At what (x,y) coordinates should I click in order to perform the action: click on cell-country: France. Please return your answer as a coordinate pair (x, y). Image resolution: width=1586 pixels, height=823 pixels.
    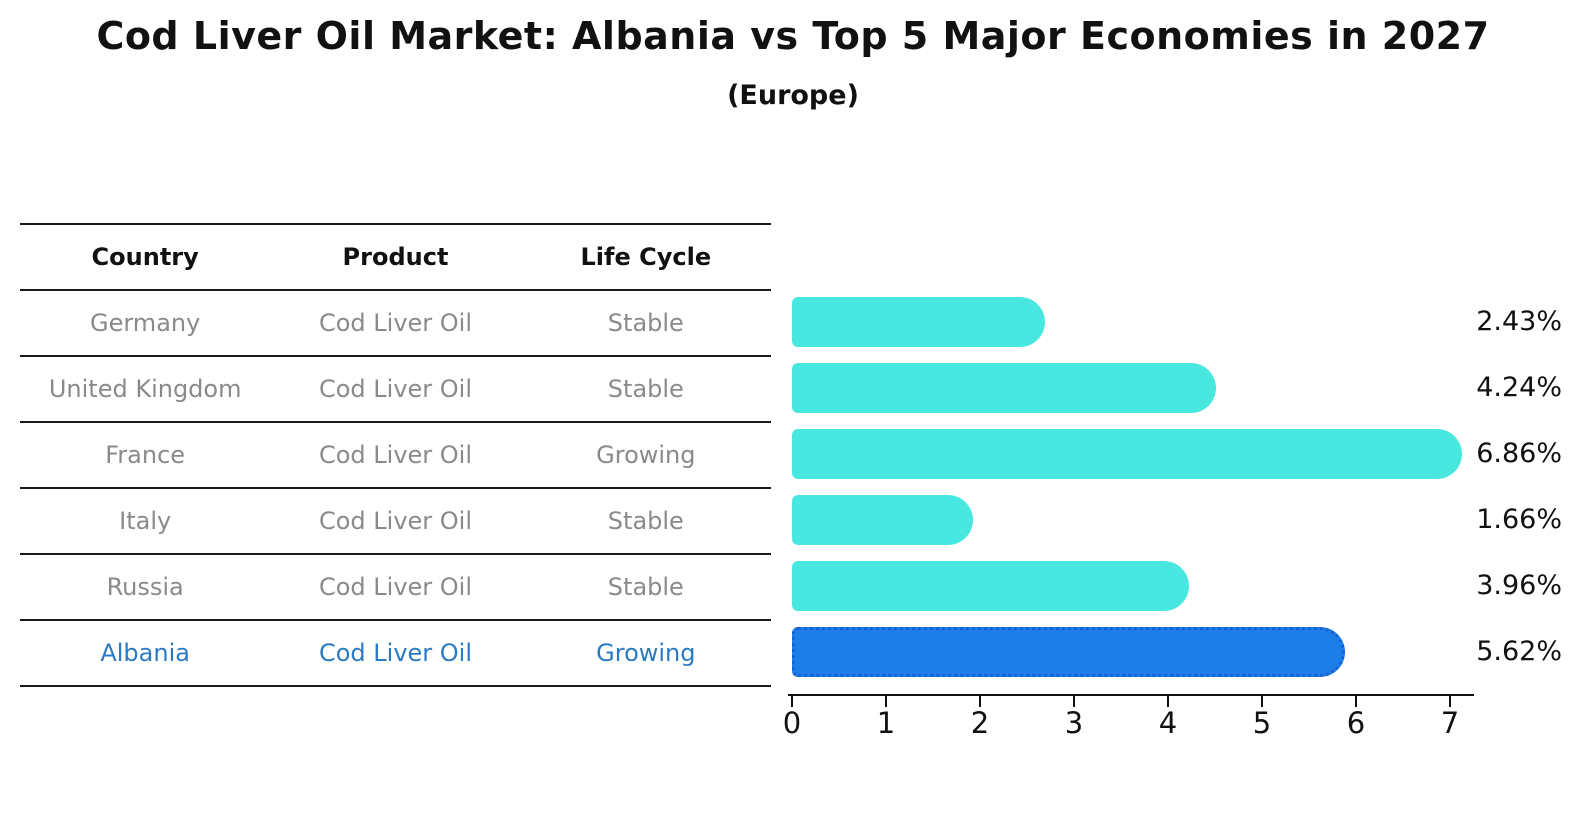
    Looking at the image, I should click on (145, 455).